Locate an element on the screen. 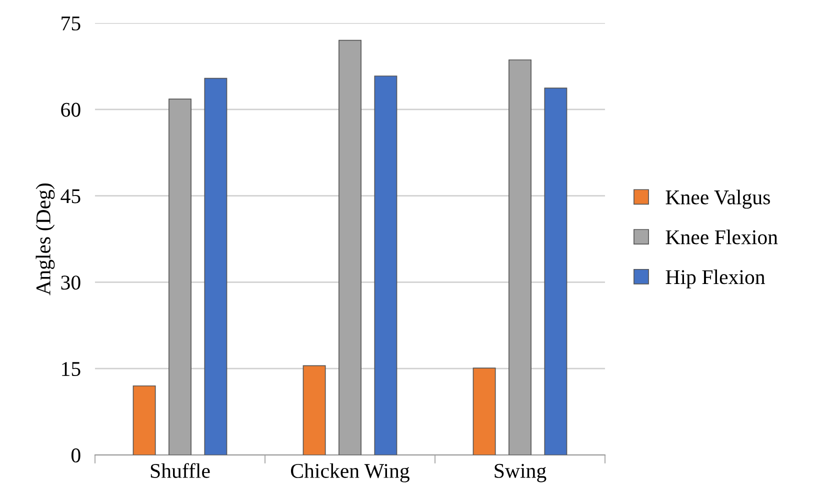 This screenshot has width=815, height=501. y-tick-label: 60 is located at coordinates (70, 109).